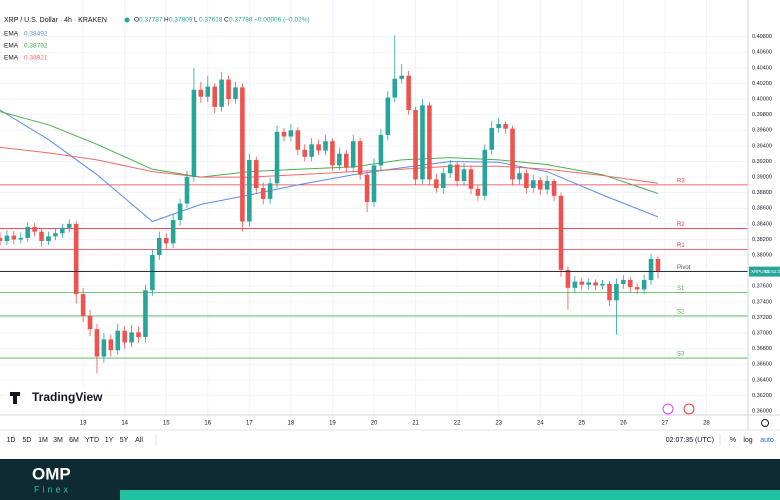 This screenshot has height=500, width=780. I want to click on range-button: 1D, so click(11, 440).